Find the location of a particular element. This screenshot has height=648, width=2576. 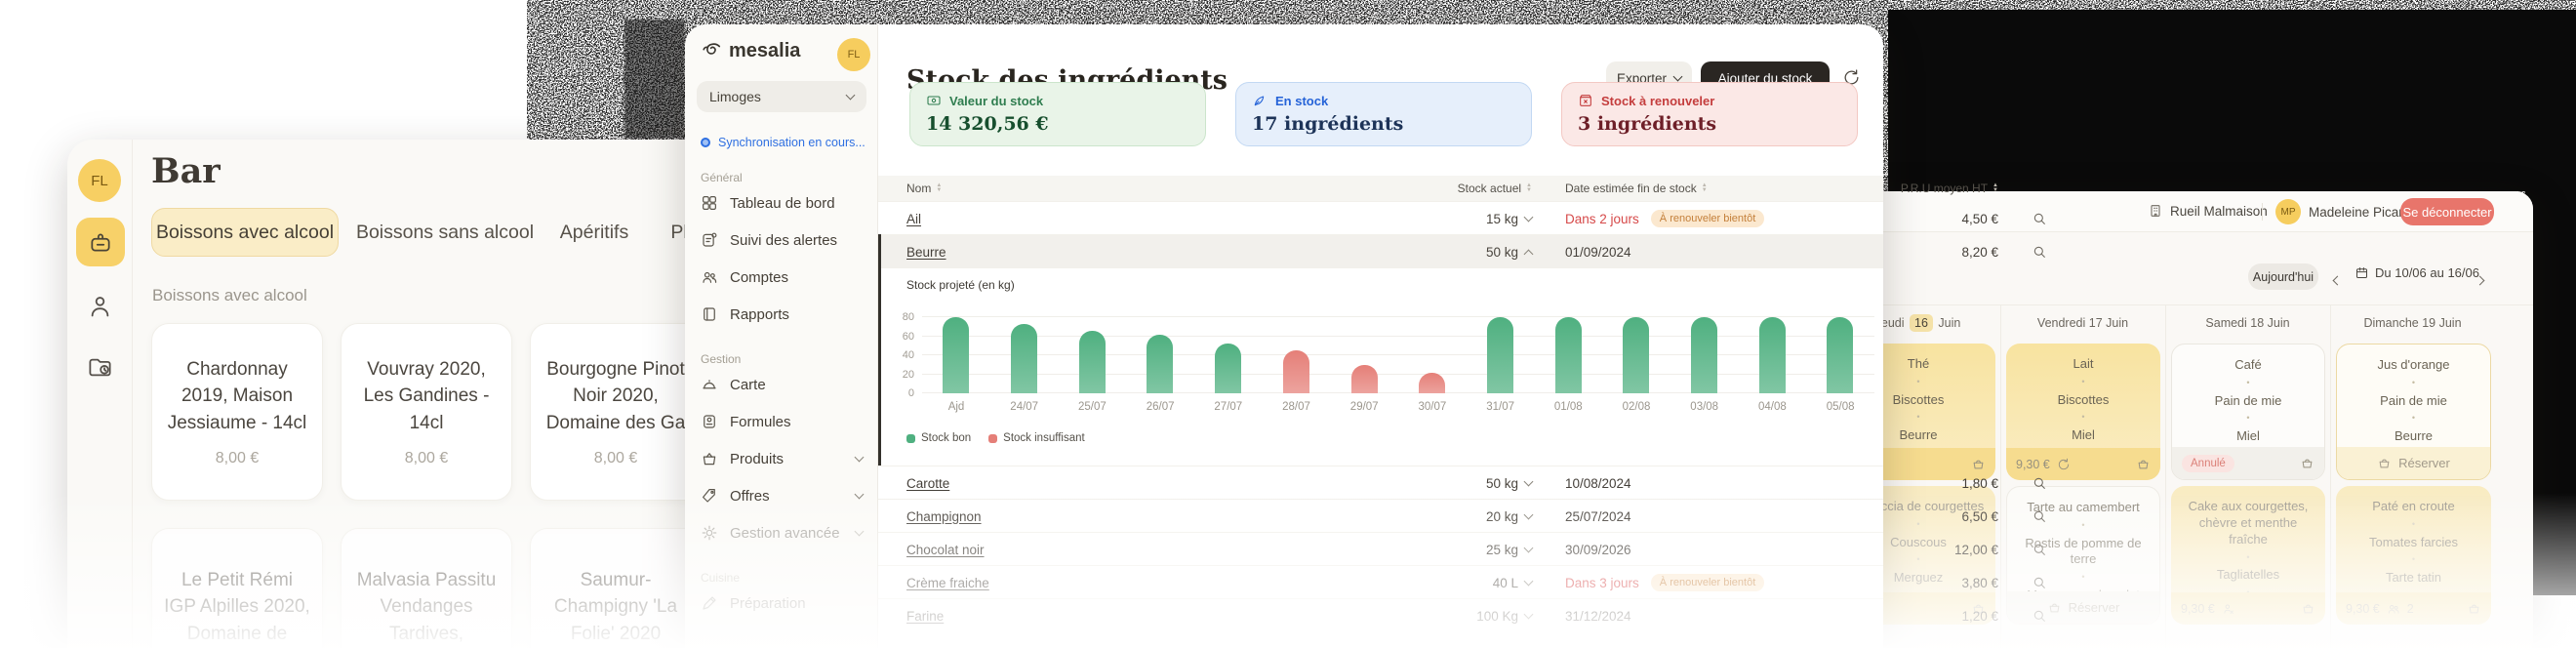

nav-gestion-avancee: Gestion avancée is located at coordinates (783, 533).